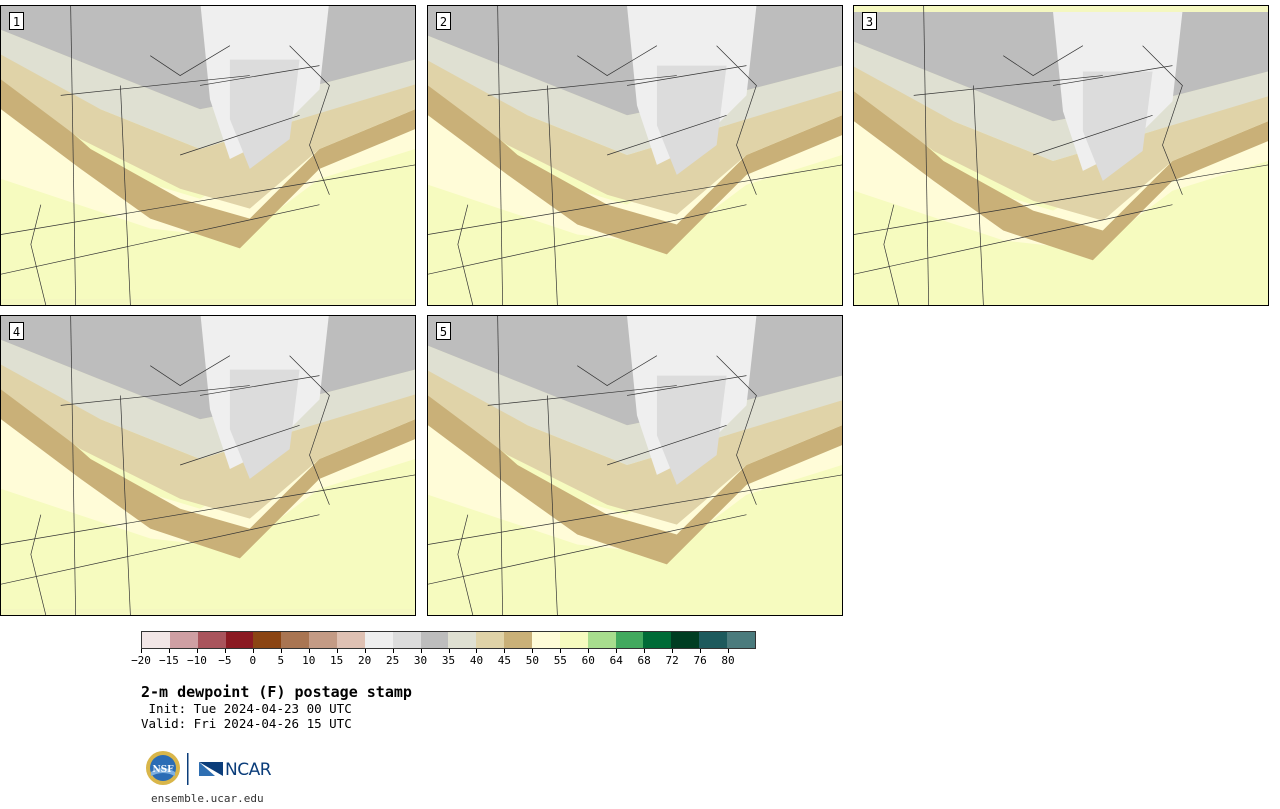  I want to click on colorbar-tick-label: 80, so click(728, 660).